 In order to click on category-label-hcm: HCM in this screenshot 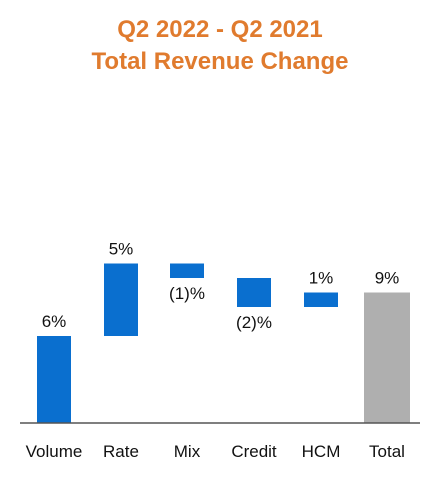, I will do `click(321, 451)`.